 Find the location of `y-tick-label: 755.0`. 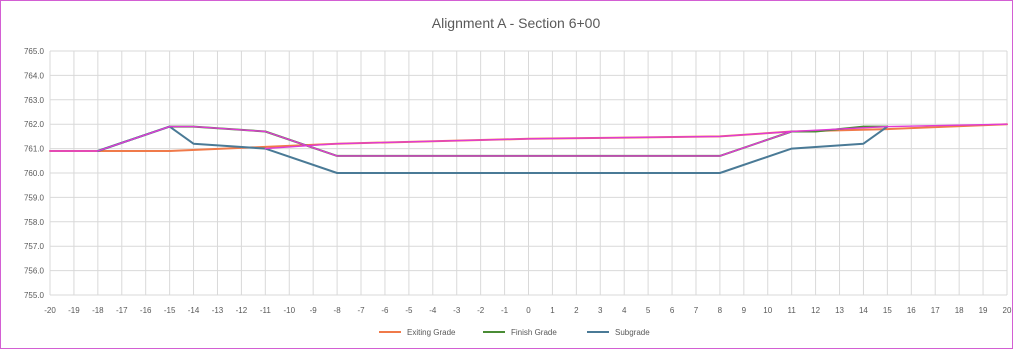

y-tick-label: 755.0 is located at coordinates (34, 295).